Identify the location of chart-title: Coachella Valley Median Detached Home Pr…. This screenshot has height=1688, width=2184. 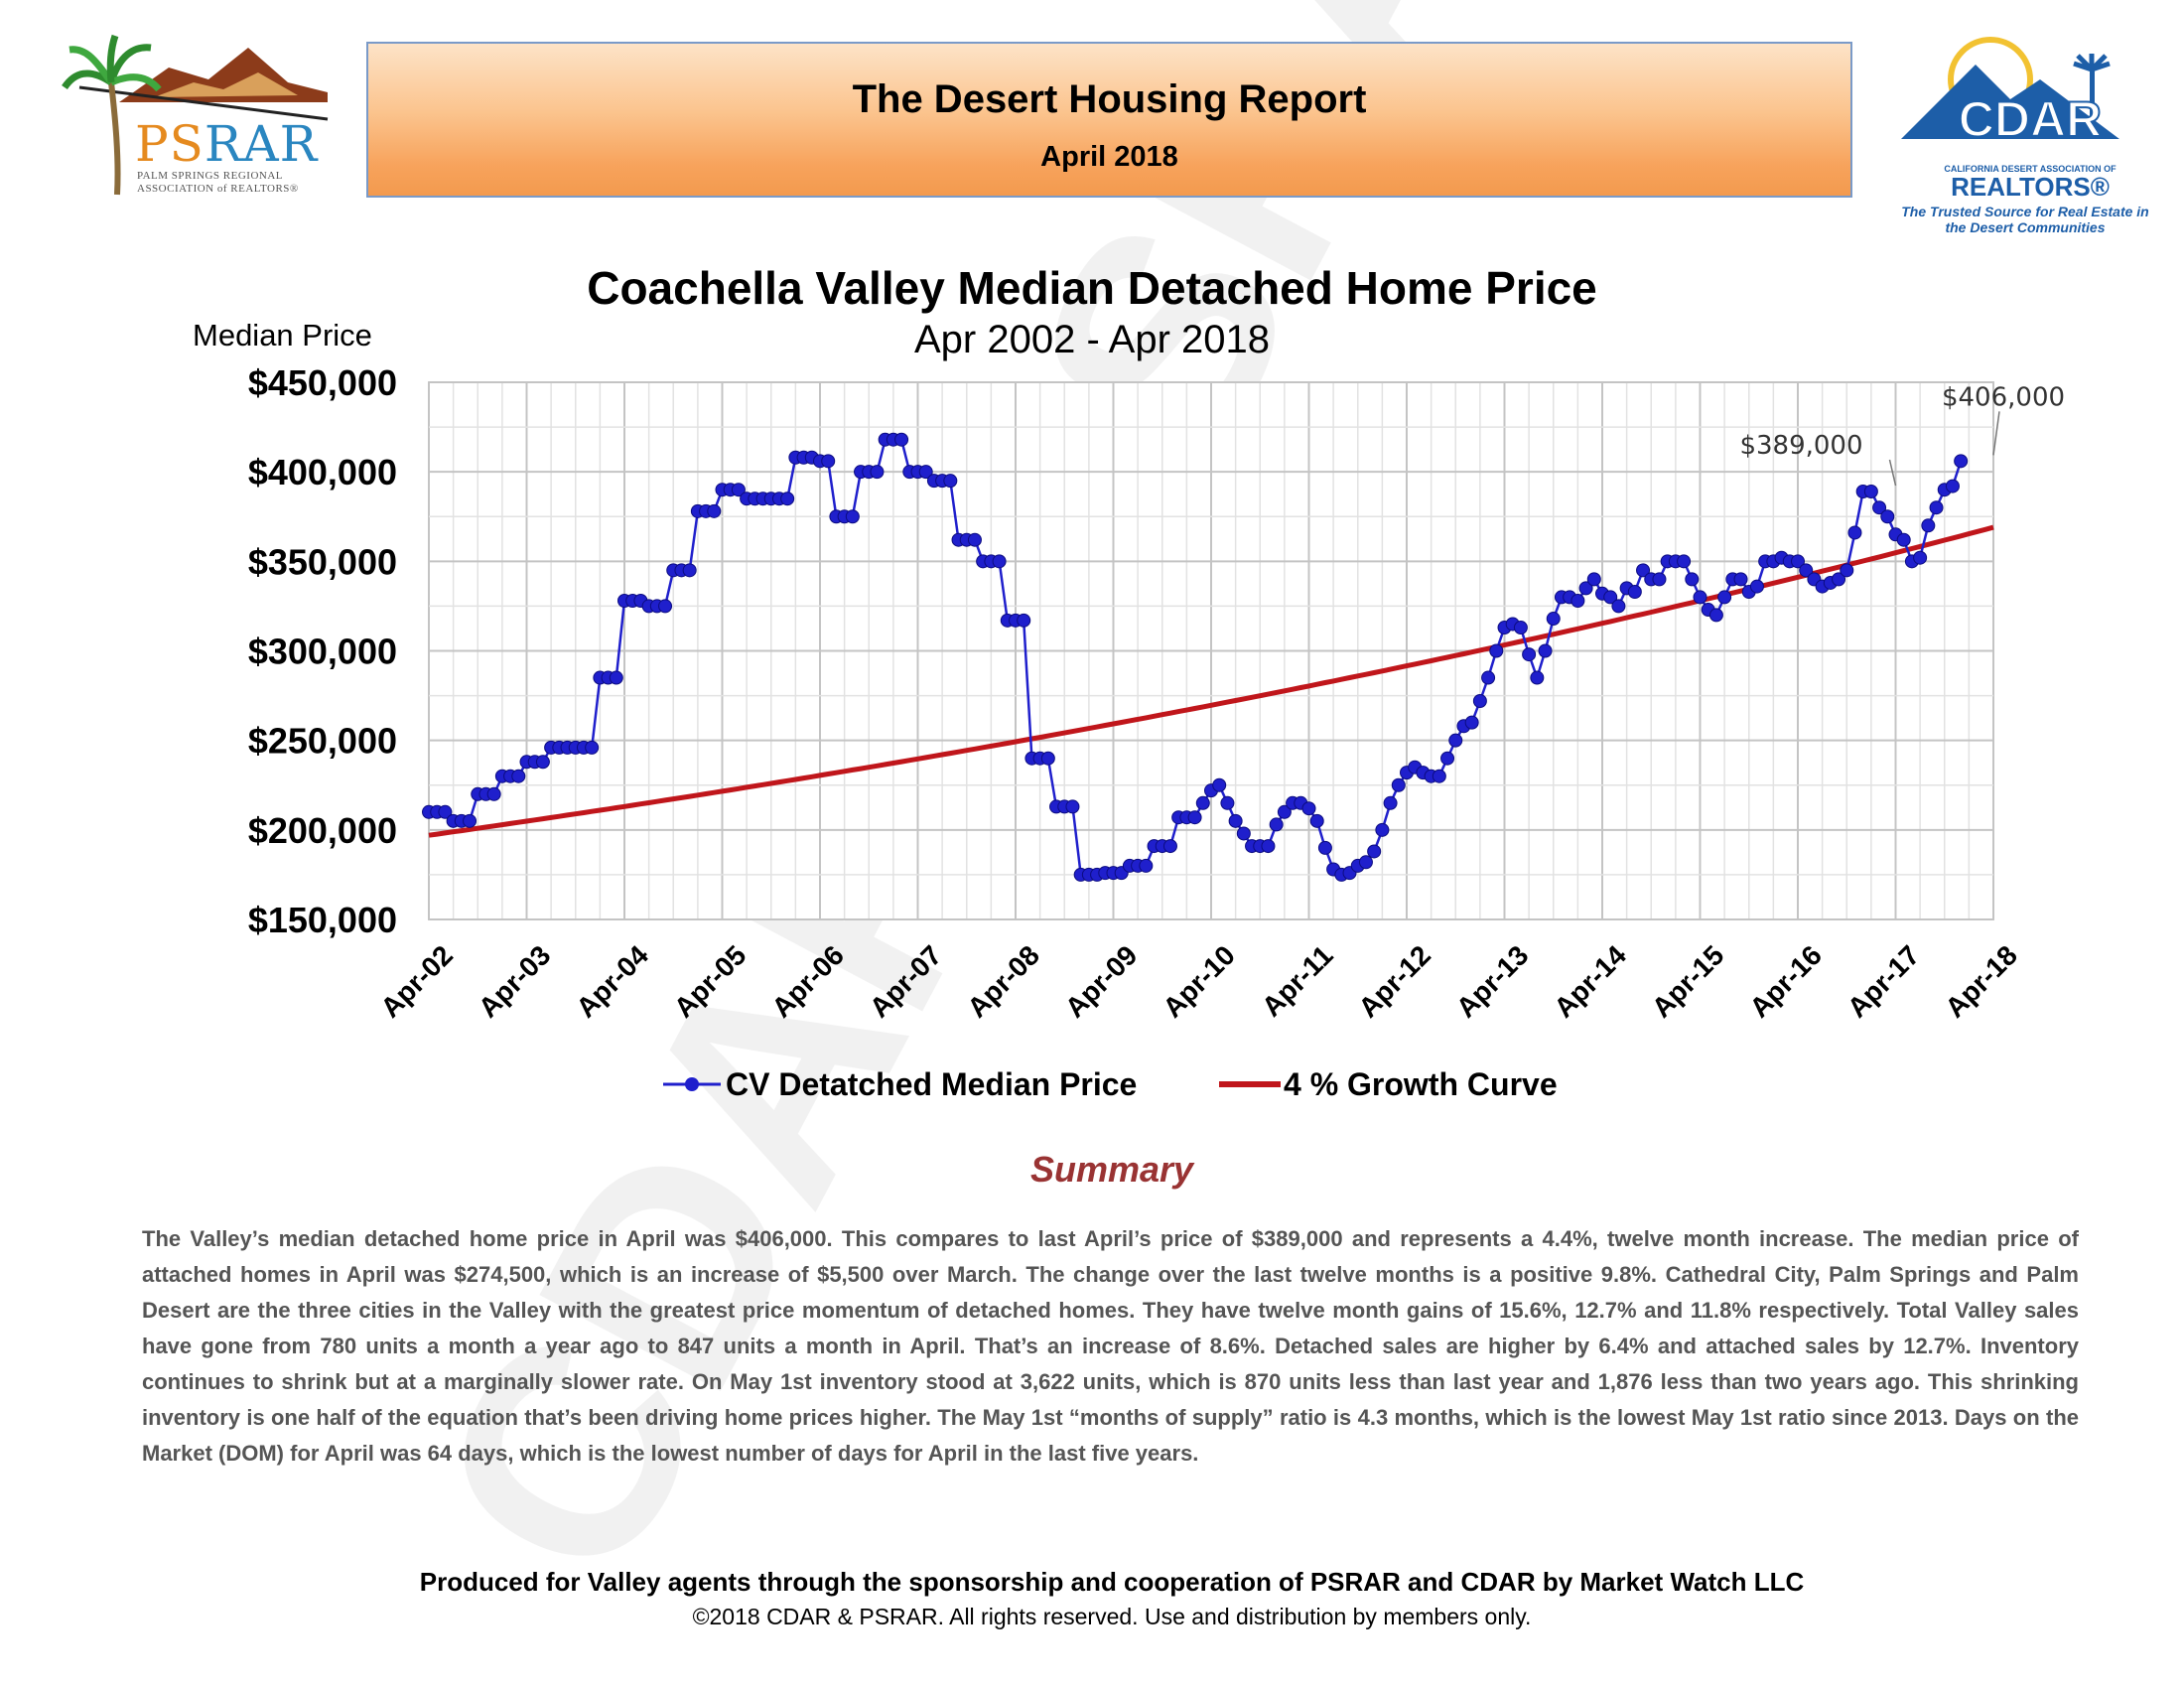
(1092, 288).